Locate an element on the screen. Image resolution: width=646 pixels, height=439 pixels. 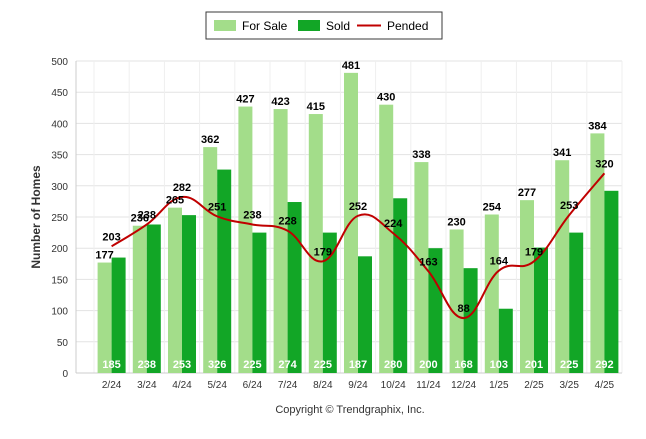
x-tick-label: 4/25 is located at coordinates (605, 385).